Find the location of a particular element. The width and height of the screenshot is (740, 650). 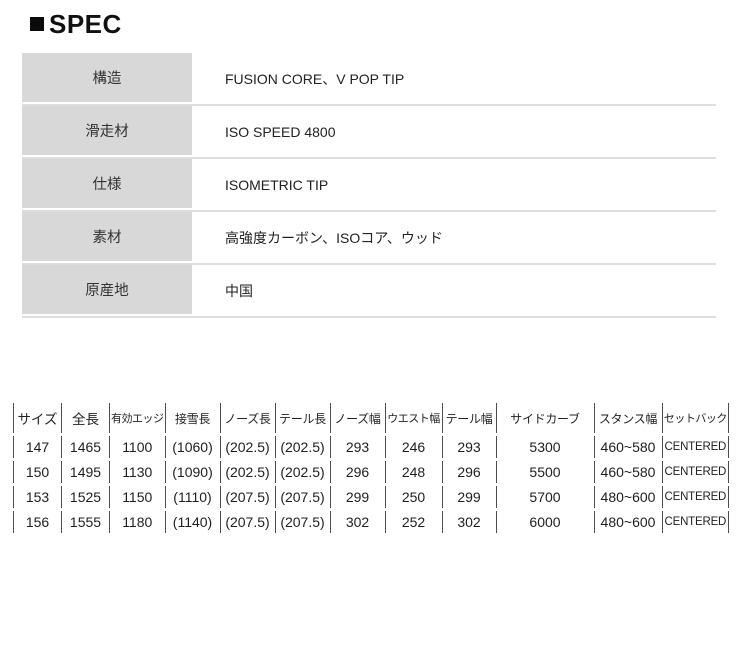

square-bullet-icon is located at coordinates (37, 24).